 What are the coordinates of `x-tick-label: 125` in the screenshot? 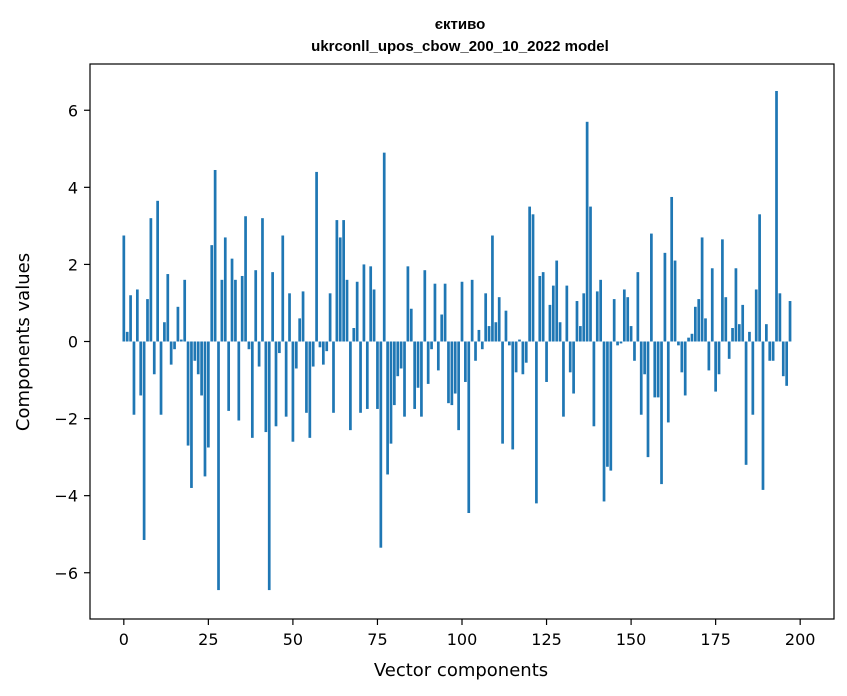 It's located at (546, 639).